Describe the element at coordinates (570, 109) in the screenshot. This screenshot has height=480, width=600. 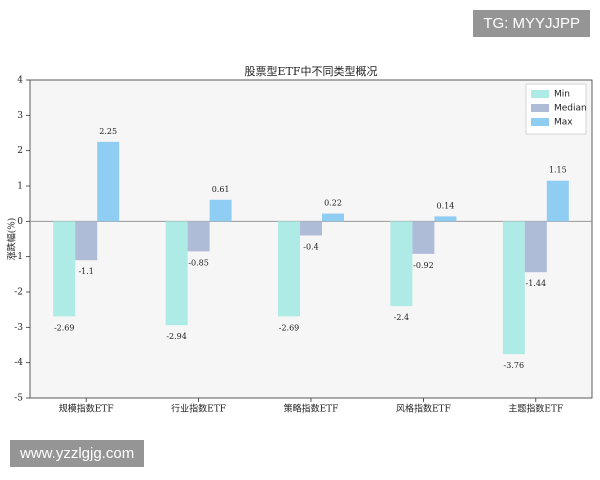
I see `legend-label: Median` at that location.